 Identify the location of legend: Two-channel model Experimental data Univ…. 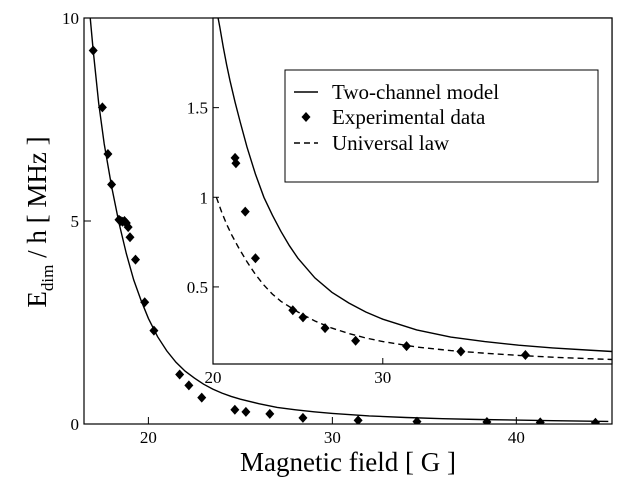
(441, 126).